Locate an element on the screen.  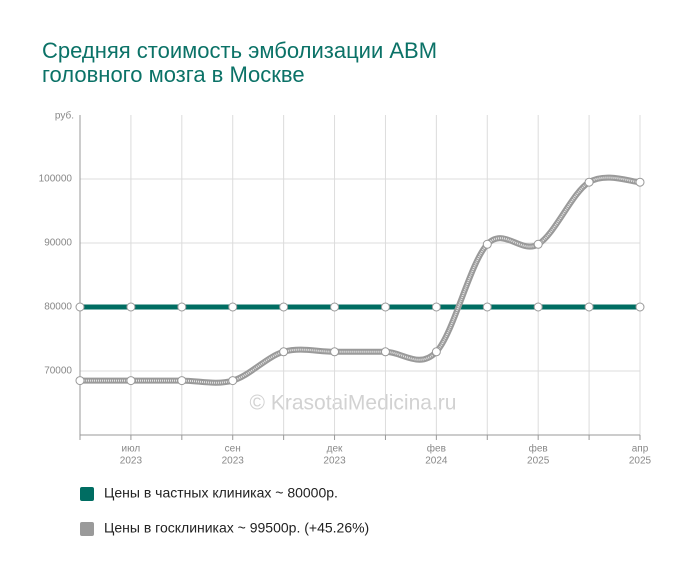
legend-label: Цены в частных клиниках ~ 80000р. is located at coordinates (221, 493).